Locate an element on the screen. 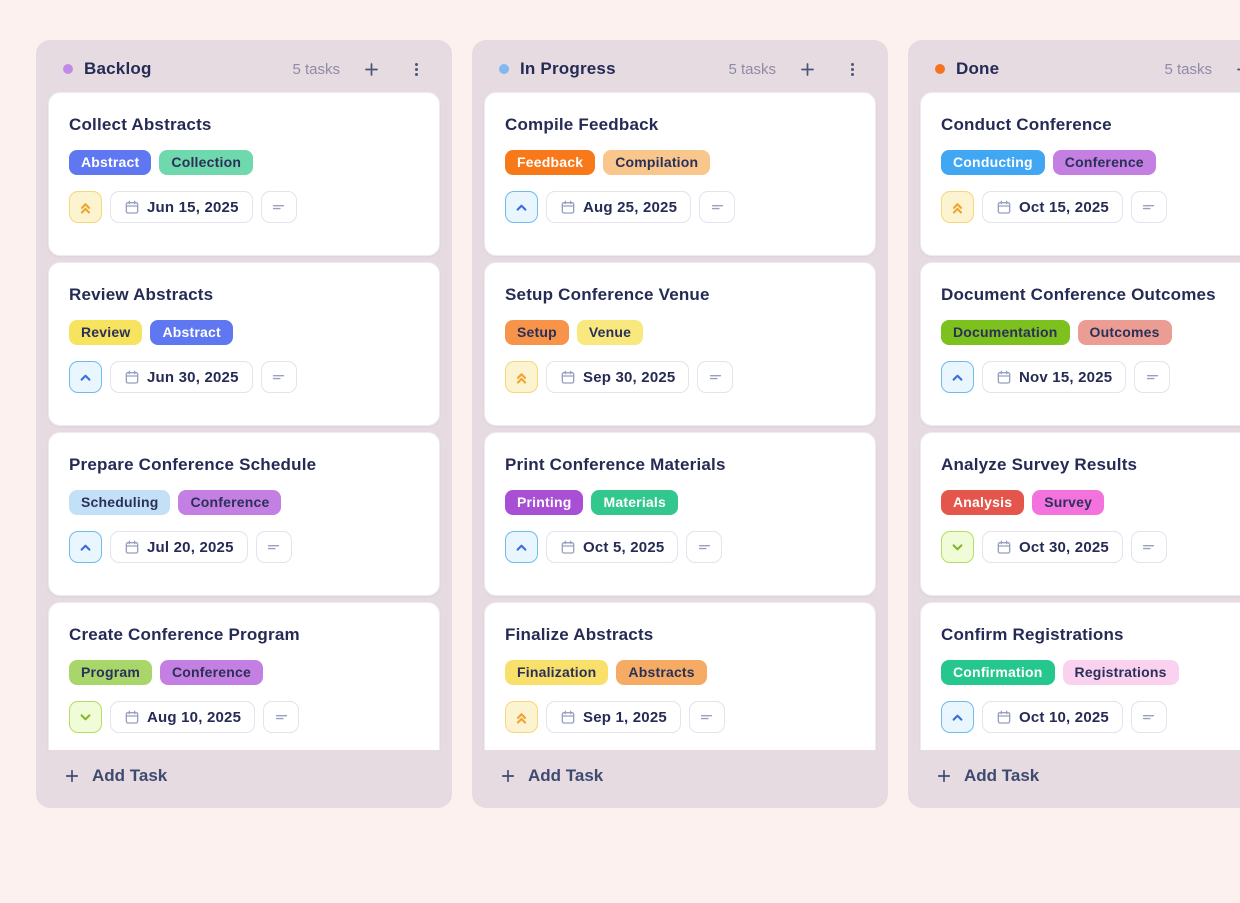 Image resolution: width=1240 pixels, height=903 pixels. due-date: Sep 1, 2025 is located at coordinates (625, 717).